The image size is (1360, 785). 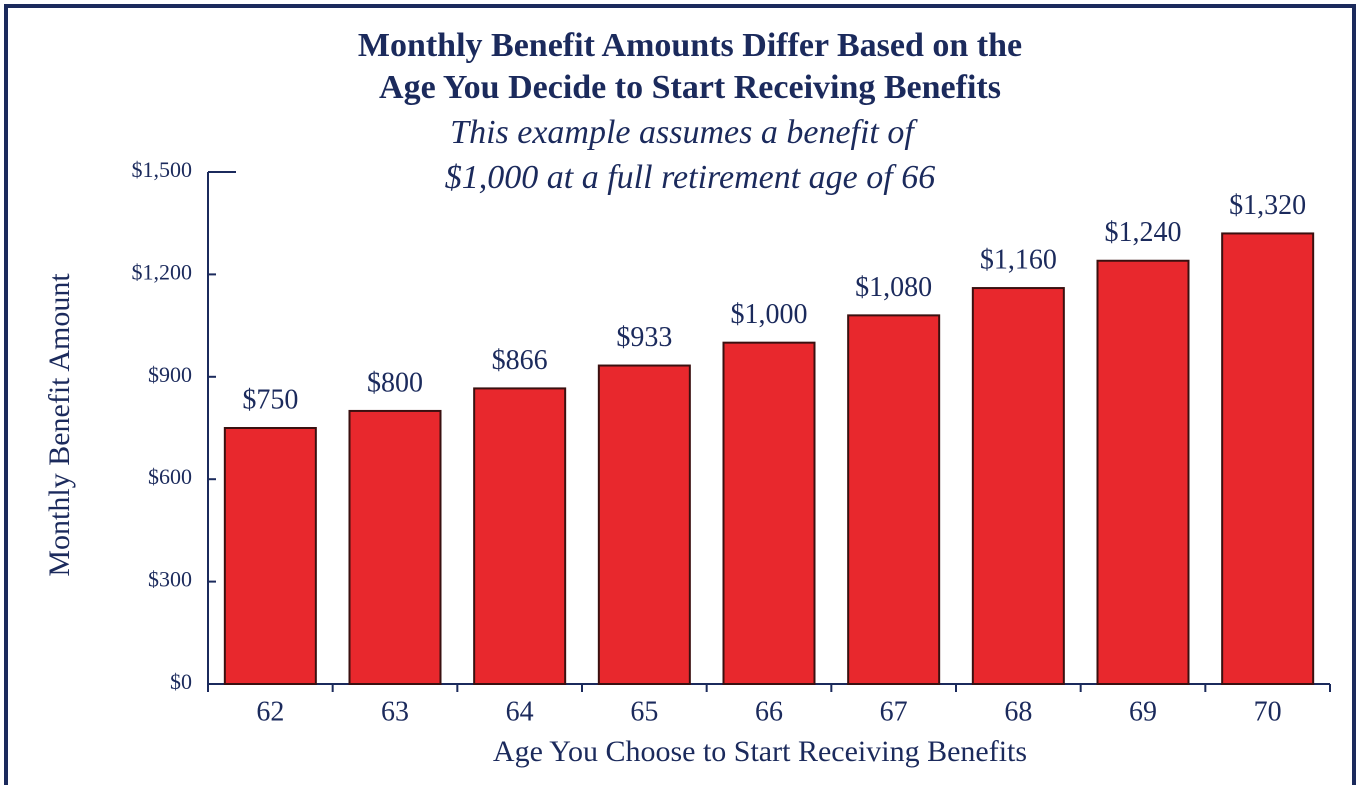 I want to click on chart-subtitle: $1,000 at a full retirement age of 66, so click(x=690, y=177).